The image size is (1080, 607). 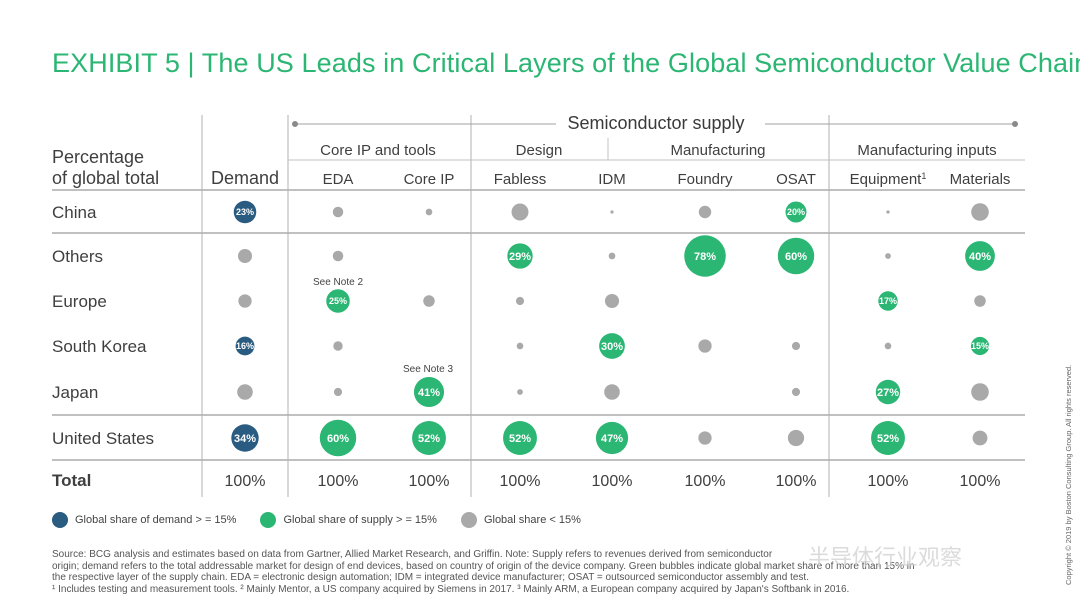 What do you see at coordinates (103, 438) in the screenshot?
I see `row-label: United States` at bounding box center [103, 438].